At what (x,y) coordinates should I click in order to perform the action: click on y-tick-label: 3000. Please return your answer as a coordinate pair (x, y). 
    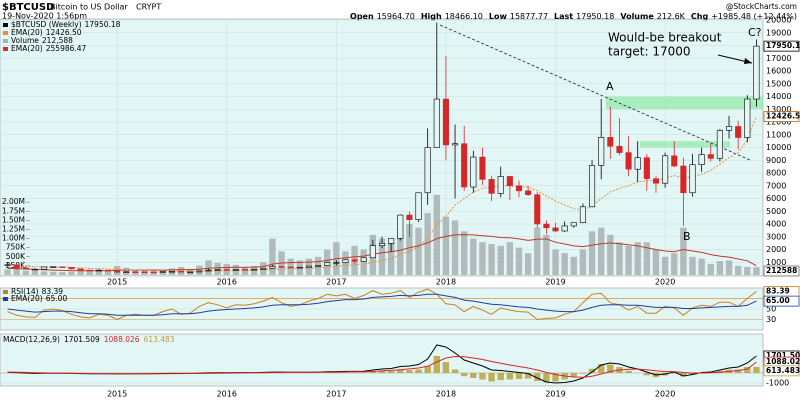
    Looking at the image, I should click on (776, 236).